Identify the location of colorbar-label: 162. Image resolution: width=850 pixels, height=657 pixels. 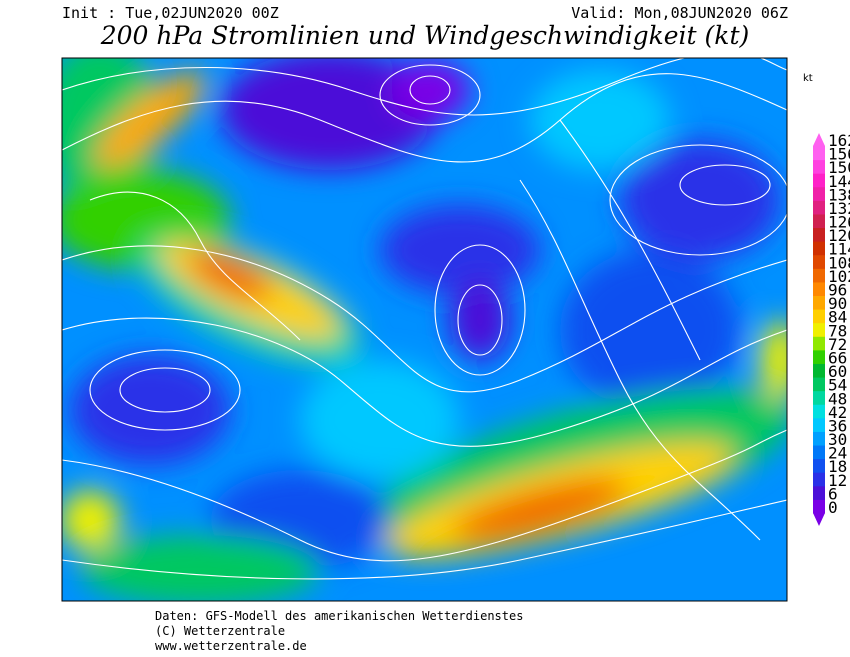
(839, 140).